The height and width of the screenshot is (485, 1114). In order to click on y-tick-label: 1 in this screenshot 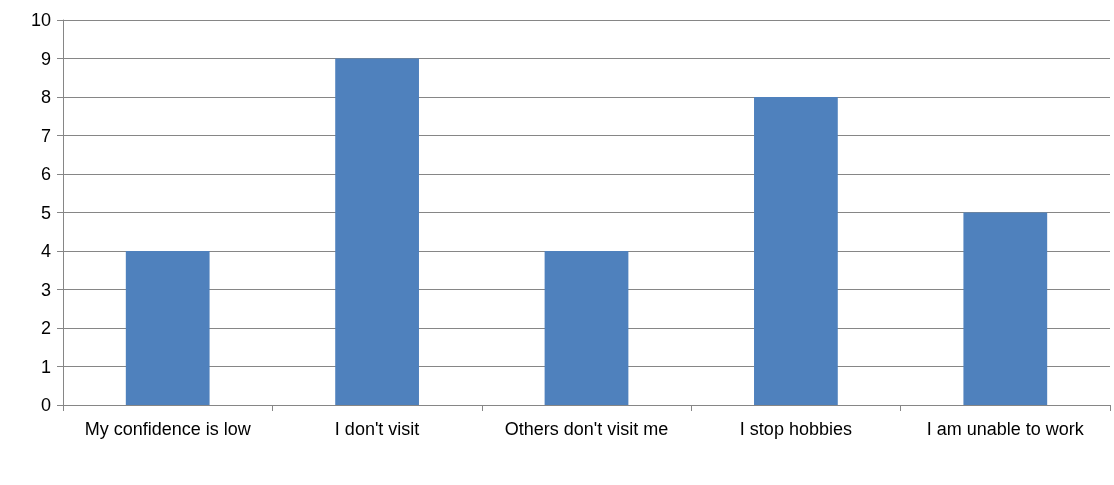, I will do `click(45, 366)`.